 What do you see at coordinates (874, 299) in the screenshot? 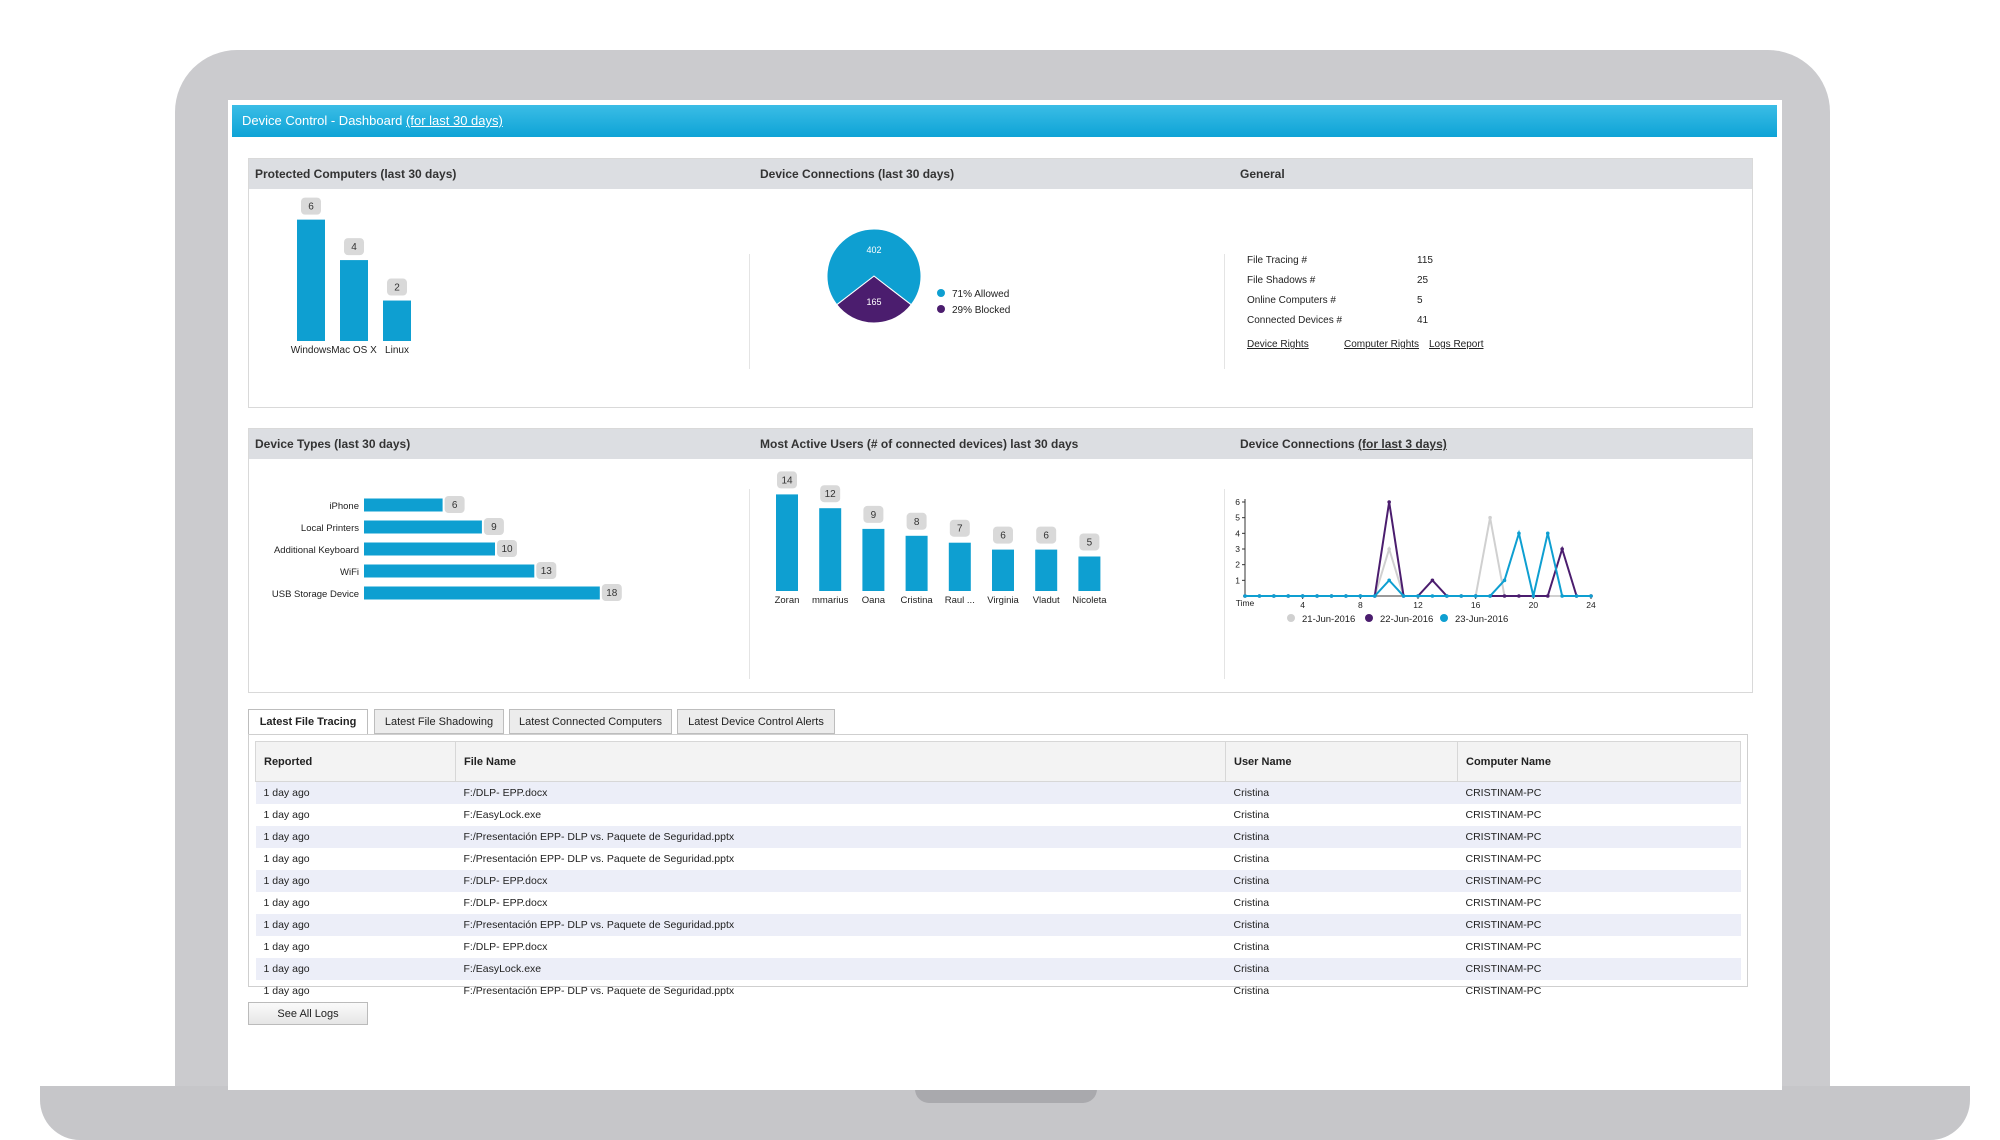
I see `pie-slice` at bounding box center [874, 299].